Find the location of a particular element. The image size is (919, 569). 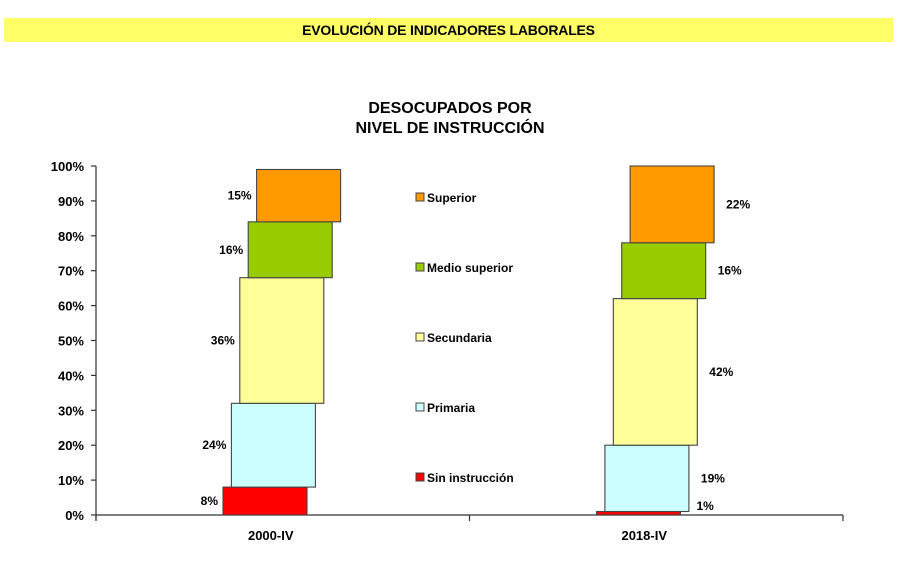

y-tick-label: 90% is located at coordinates (71, 201).